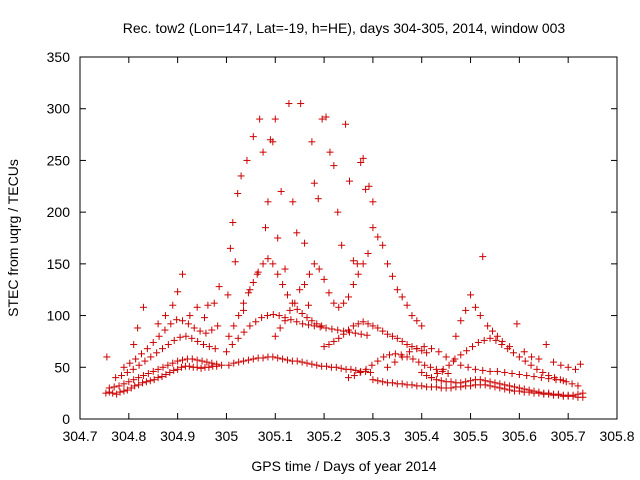 The height and width of the screenshot is (480, 640). What do you see at coordinates (421, 436) in the screenshot?
I see `x-tick-label: 305.4` at bounding box center [421, 436].